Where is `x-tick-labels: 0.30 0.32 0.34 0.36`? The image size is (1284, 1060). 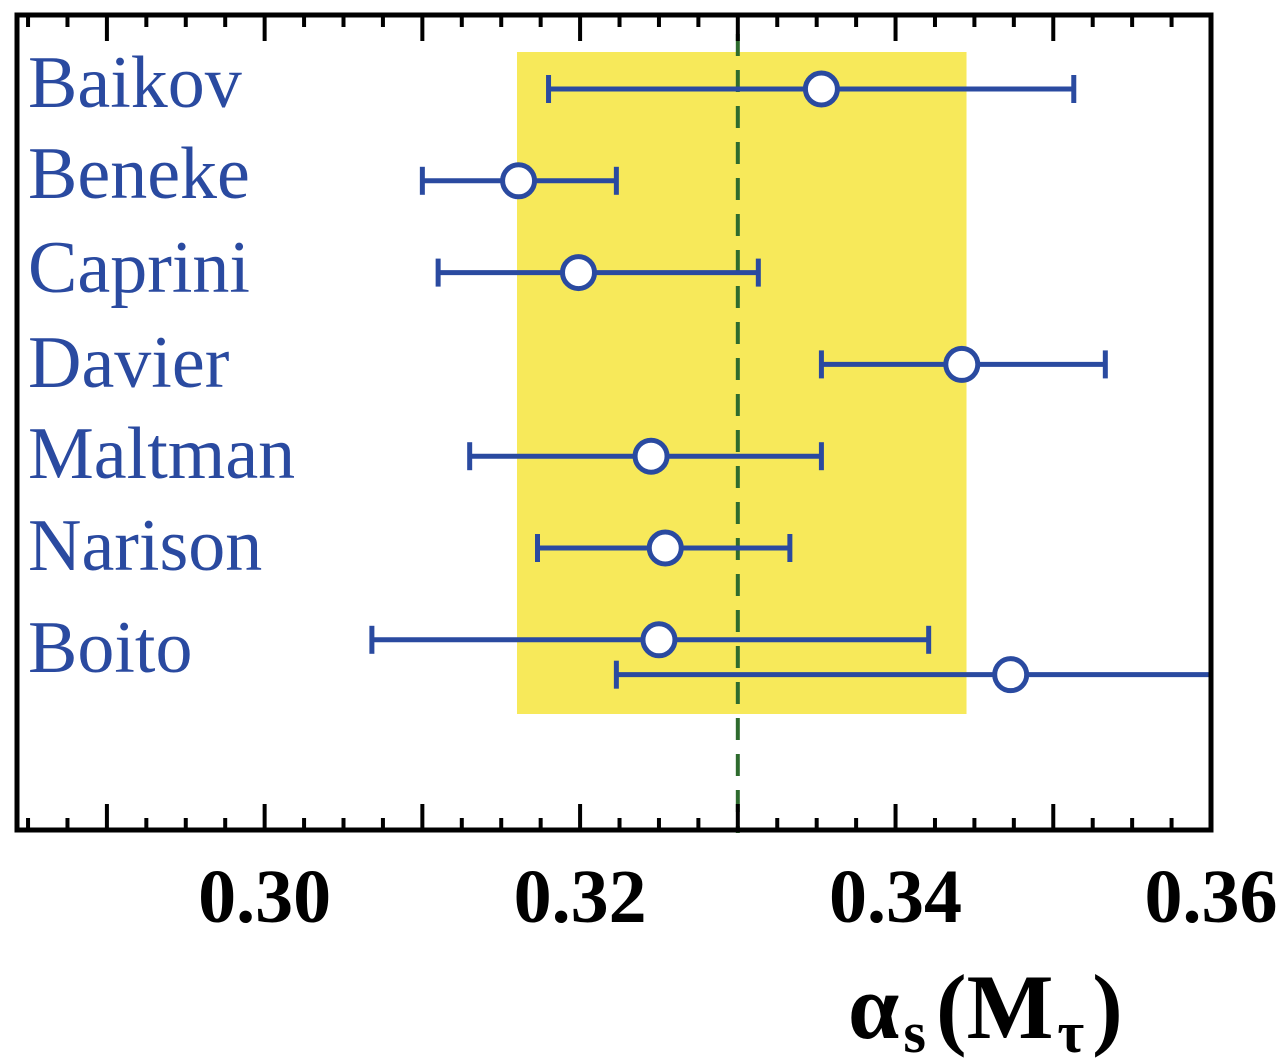 x-tick-labels: 0.30 0.32 0.34 0.36 is located at coordinates (737, 897).